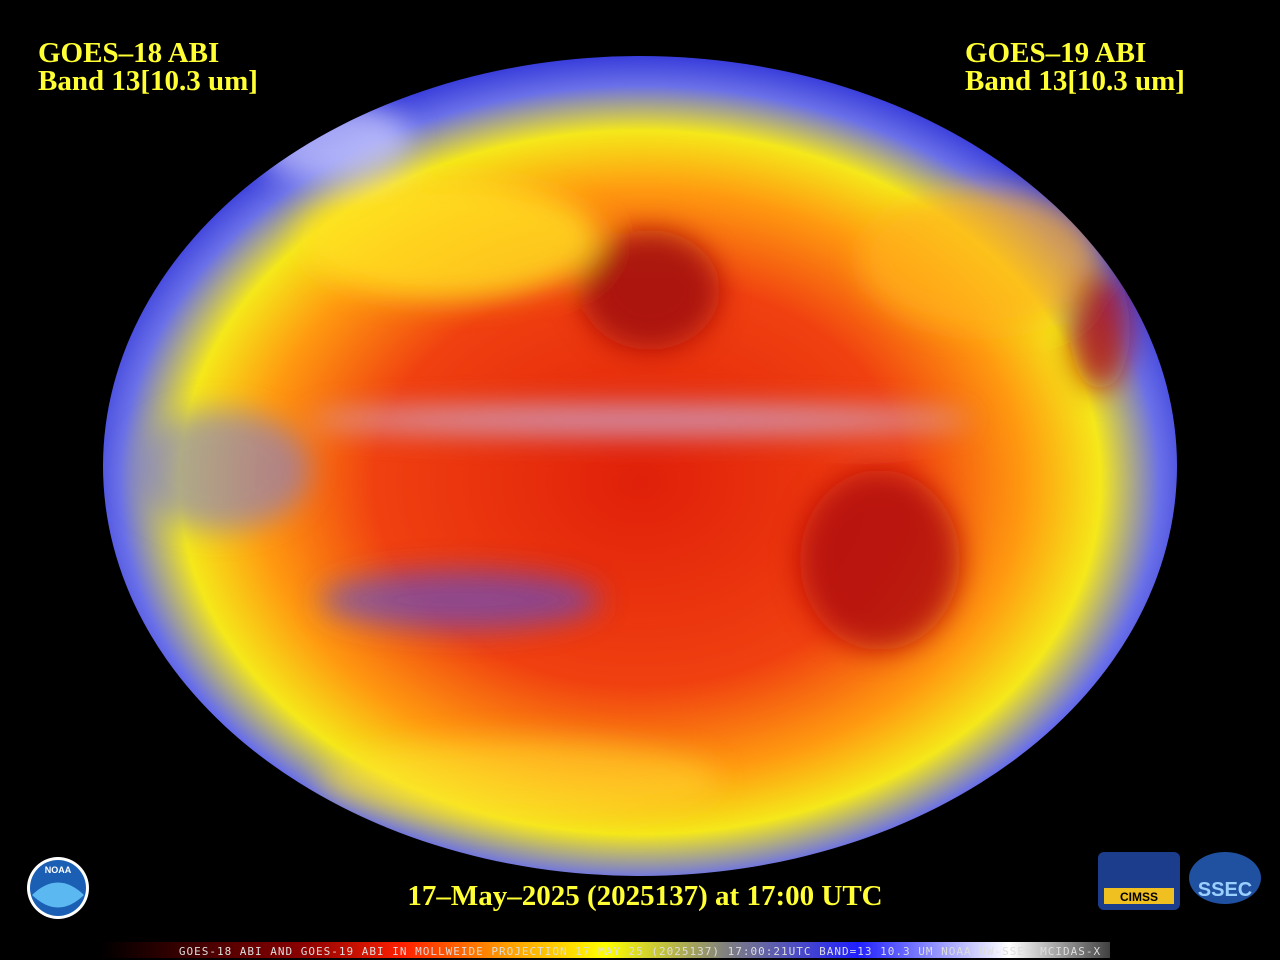 This screenshot has width=1280, height=960. I want to click on cimss-label: CIMSS, so click(1139, 897).